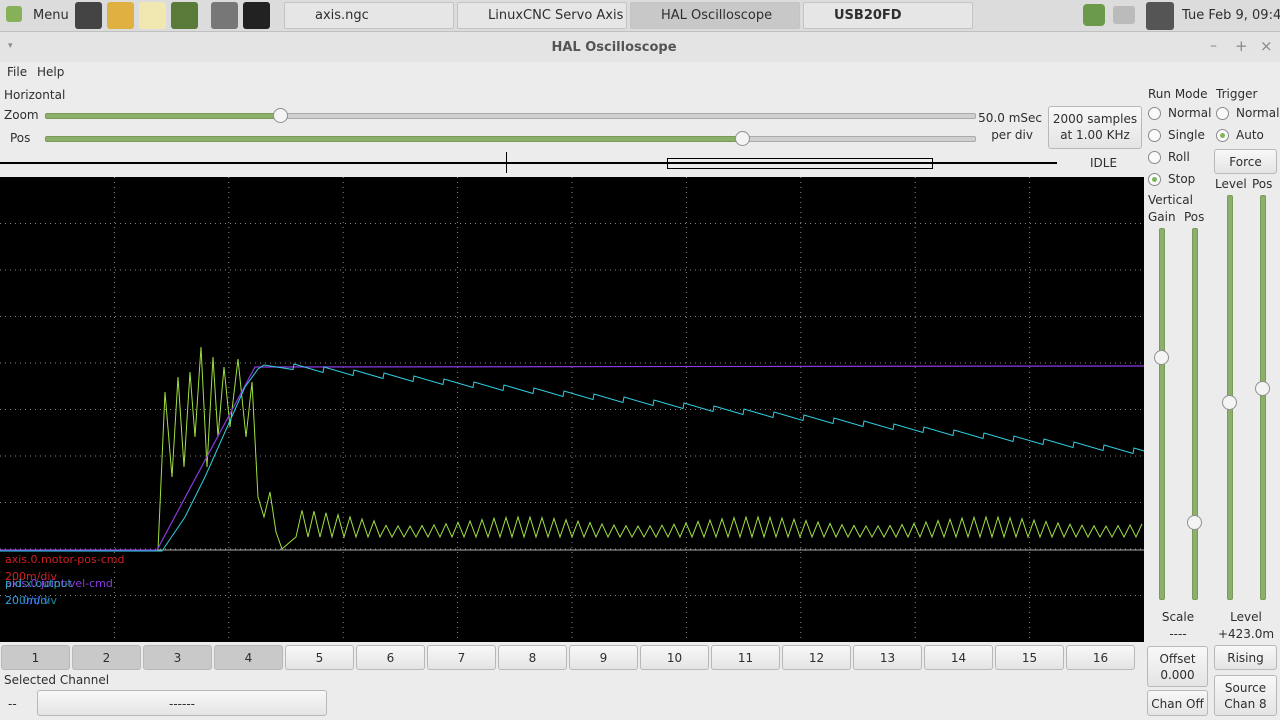 The width and height of the screenshot is (1280, 720). What do you see at coordinates (21, 115) in the screenshot?
I see `label: Zoom` at bounding box center [21, 115].